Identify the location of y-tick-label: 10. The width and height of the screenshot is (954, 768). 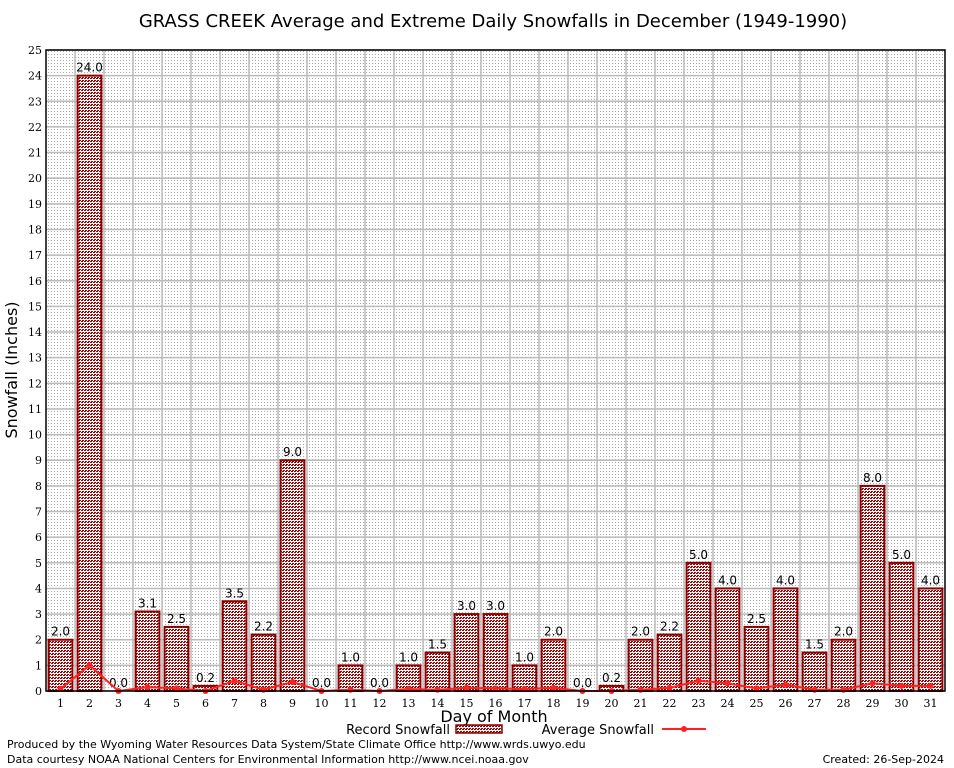
(35, 435).